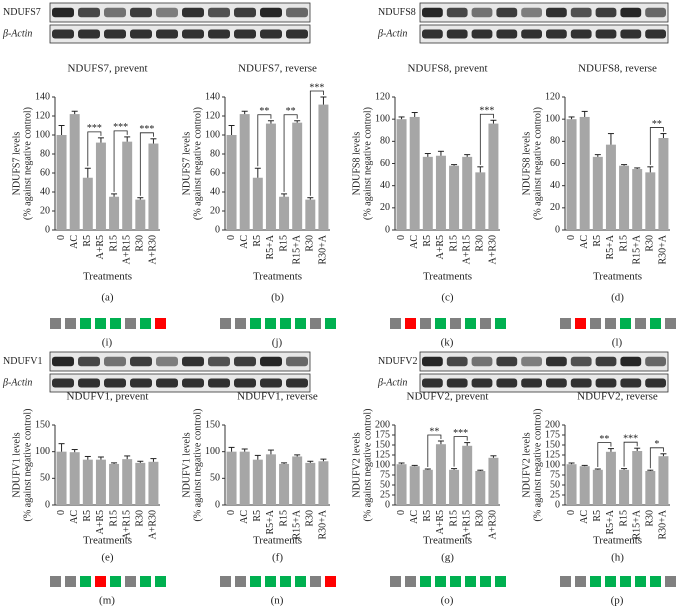 This screenshot has width=683, height=614. What do you see at coordinates (392, 382) in the screenshot?
I see `blot-label: β-Actin` at bounding box center [392, 382].